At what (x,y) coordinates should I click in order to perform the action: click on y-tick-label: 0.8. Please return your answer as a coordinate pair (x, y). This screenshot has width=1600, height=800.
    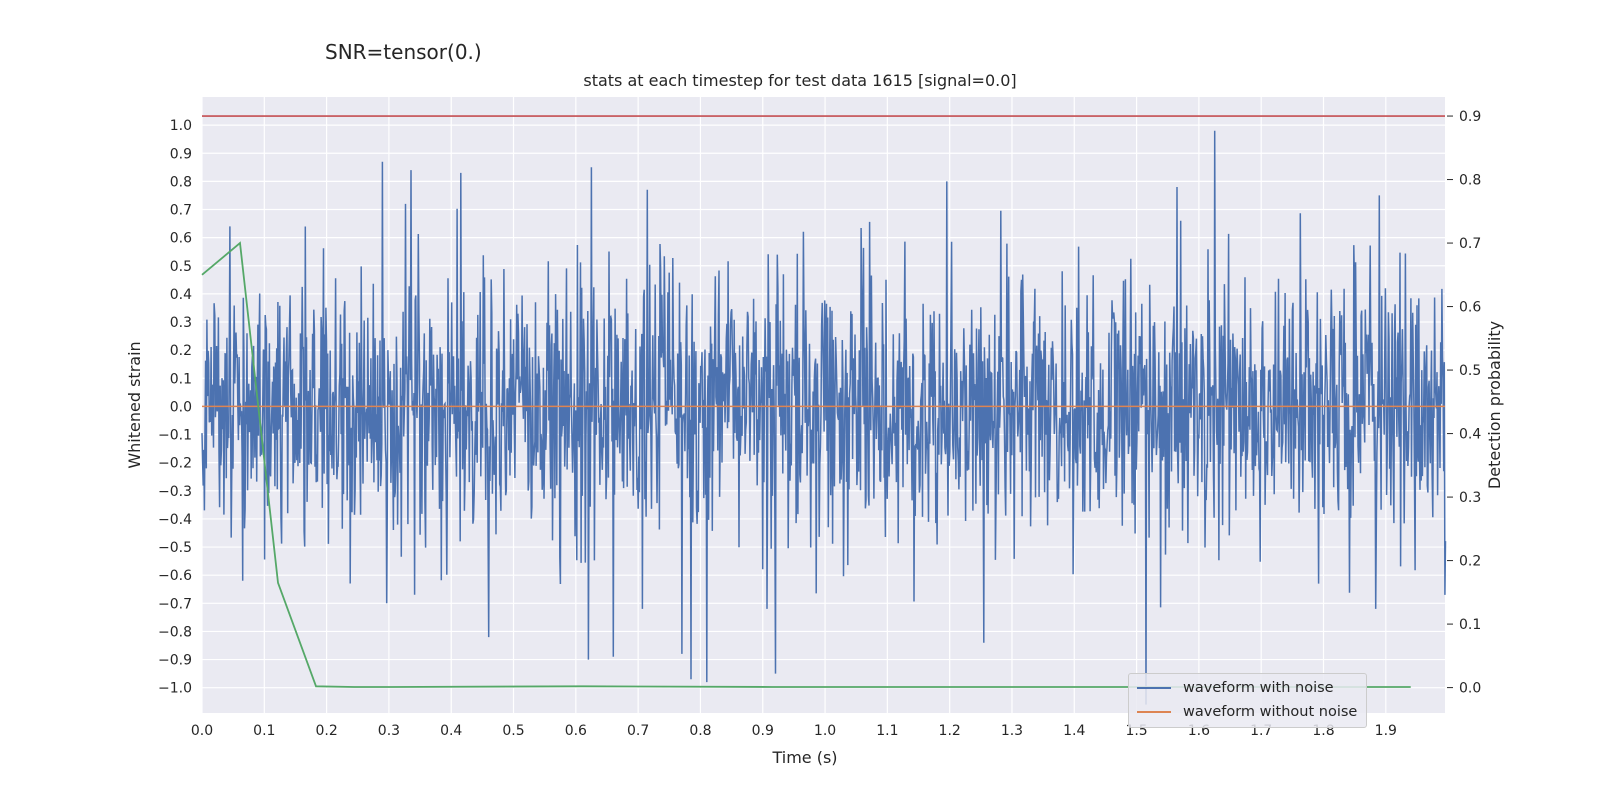
    Looking at the image, I should click on (181, 182).